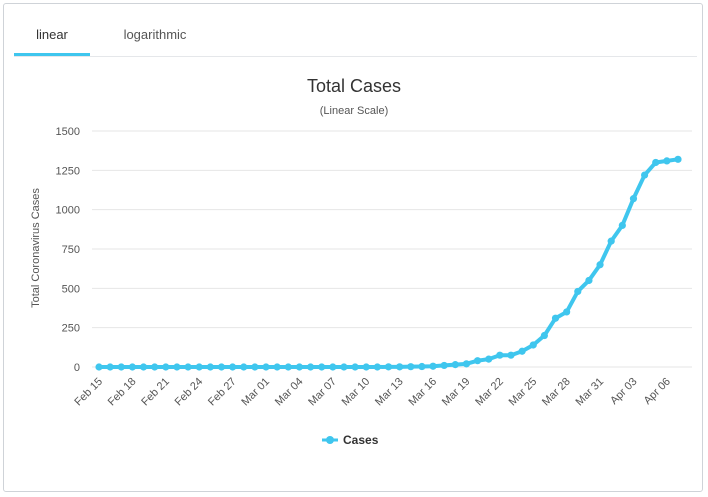 The image size is (708, 497). I want to click on y-axis-label: Total Coronavirus Cases, so click(36, 248).